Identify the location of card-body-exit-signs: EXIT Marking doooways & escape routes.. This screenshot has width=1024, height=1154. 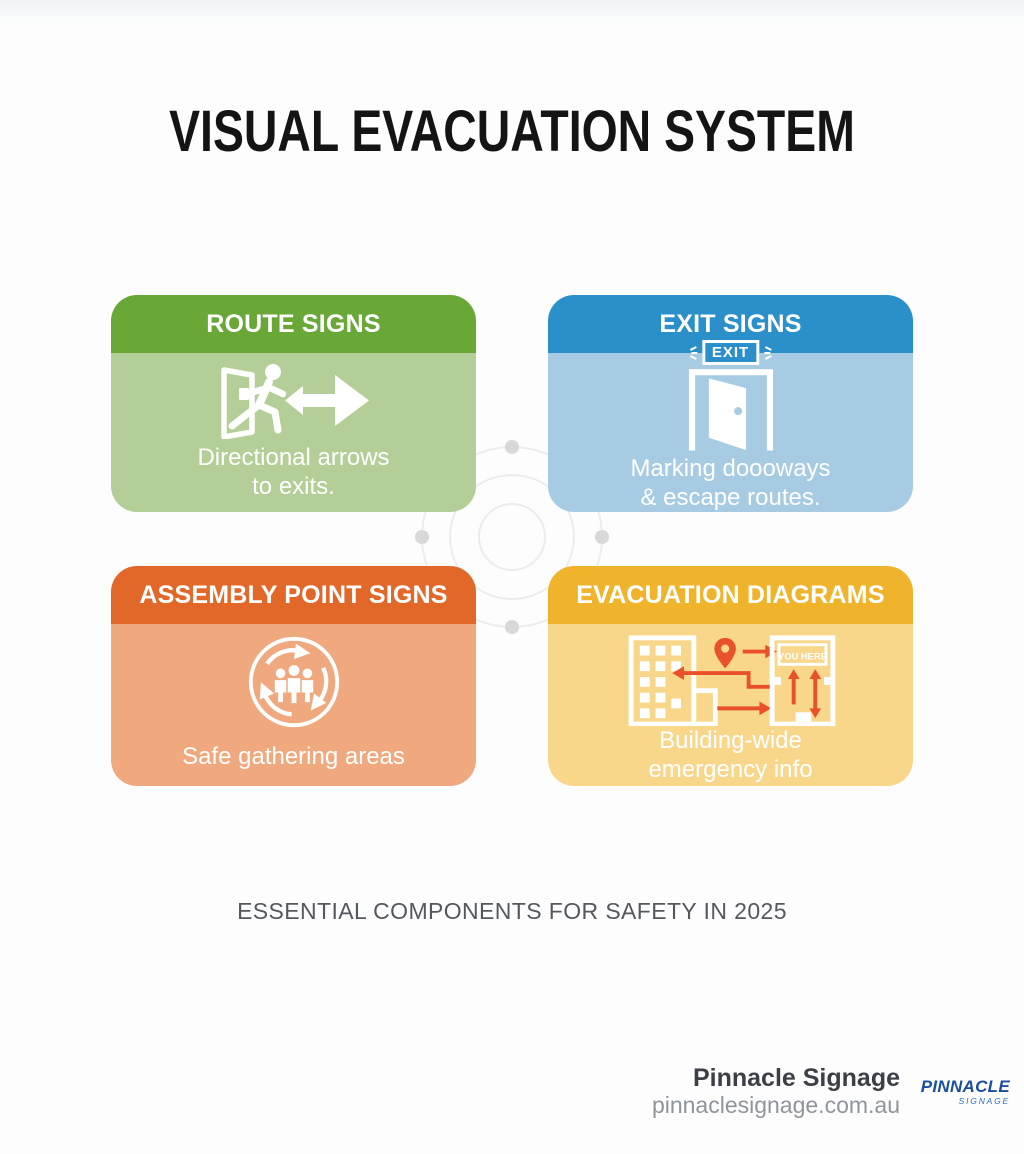
(730, 426).